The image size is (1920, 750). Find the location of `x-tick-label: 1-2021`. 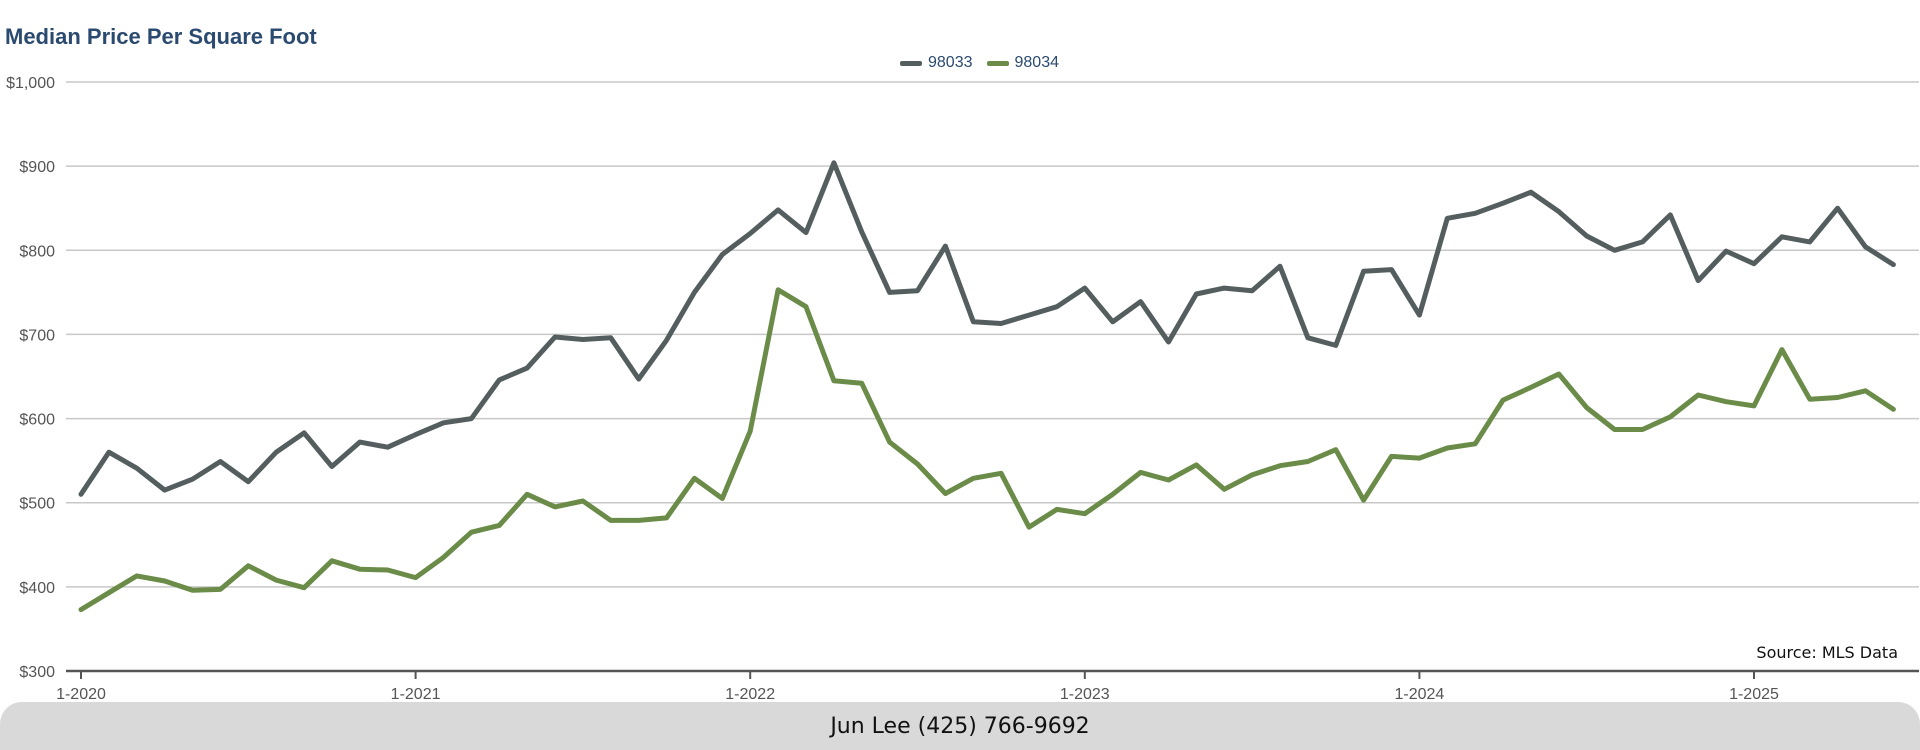

x-tick-label: 1-2021 is located at coordinates (416, 693).